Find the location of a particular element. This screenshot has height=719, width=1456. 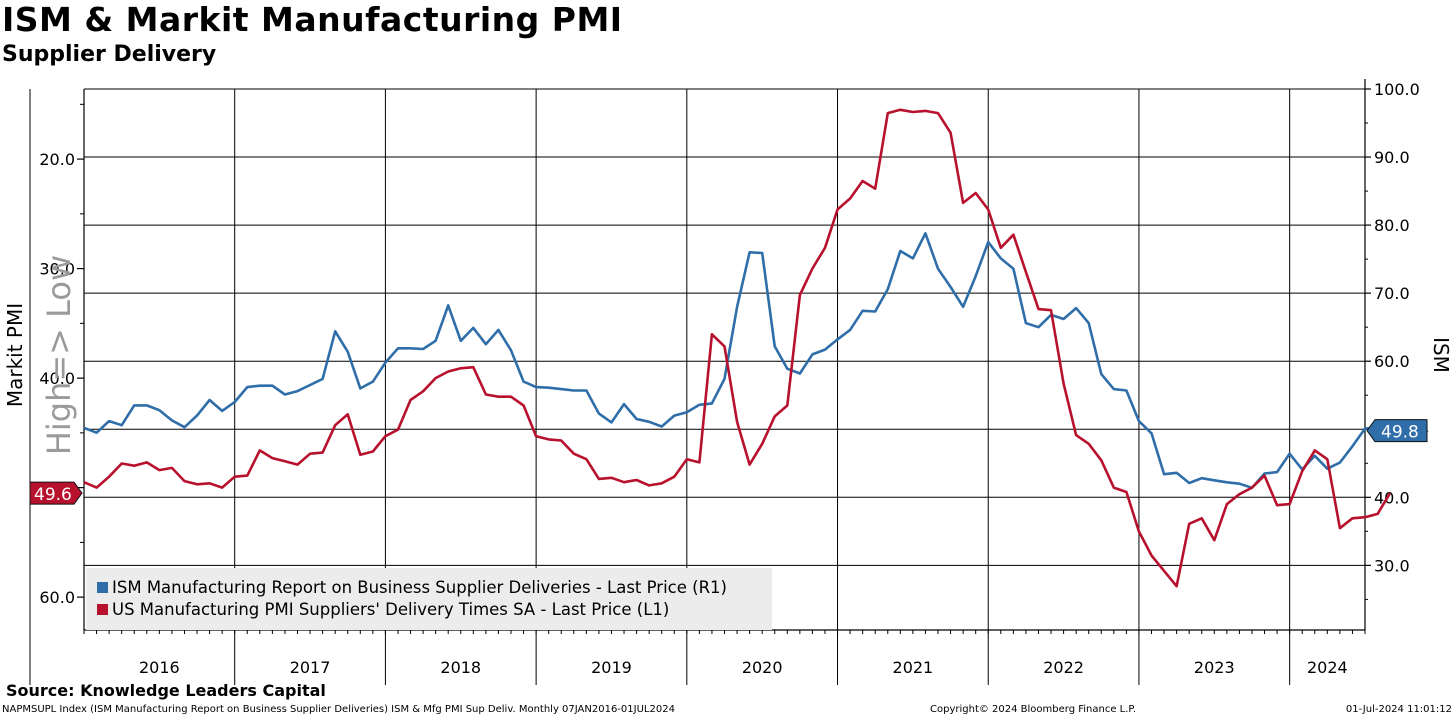

left-axis-tick-label: 30.0 is located at coordinates (57, 269).